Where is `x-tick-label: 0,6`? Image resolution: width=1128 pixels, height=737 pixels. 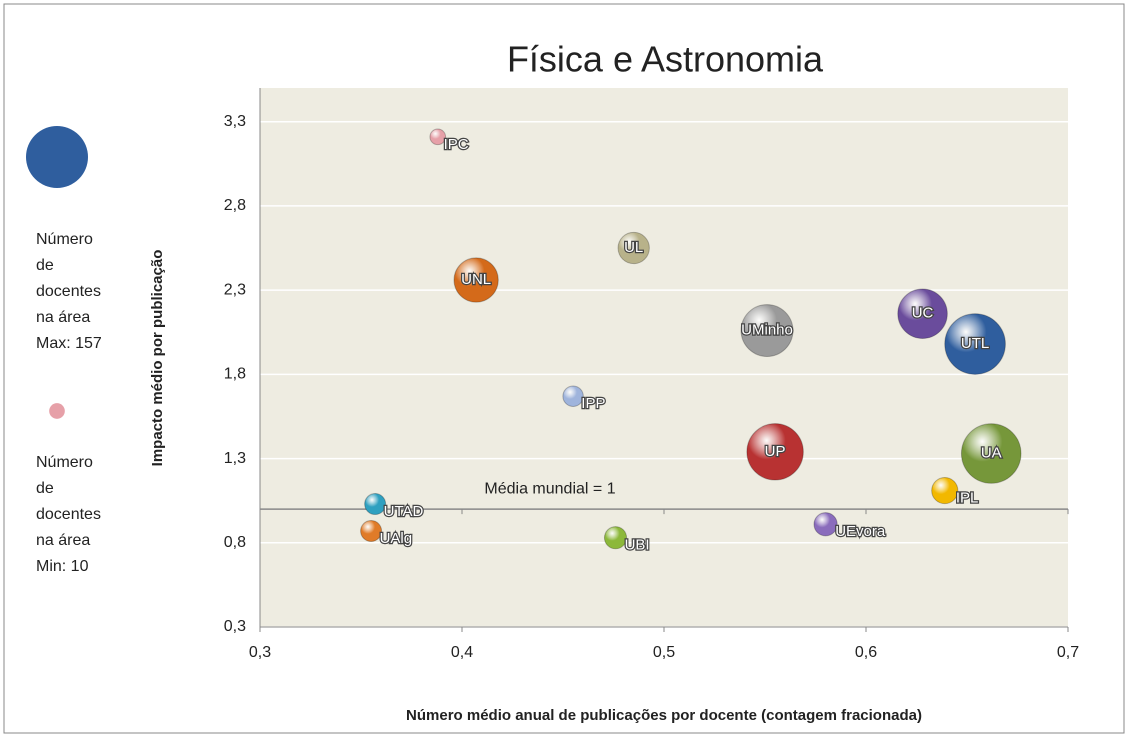 x-tick-label: 0,6 is located at coordinates (866, 652).